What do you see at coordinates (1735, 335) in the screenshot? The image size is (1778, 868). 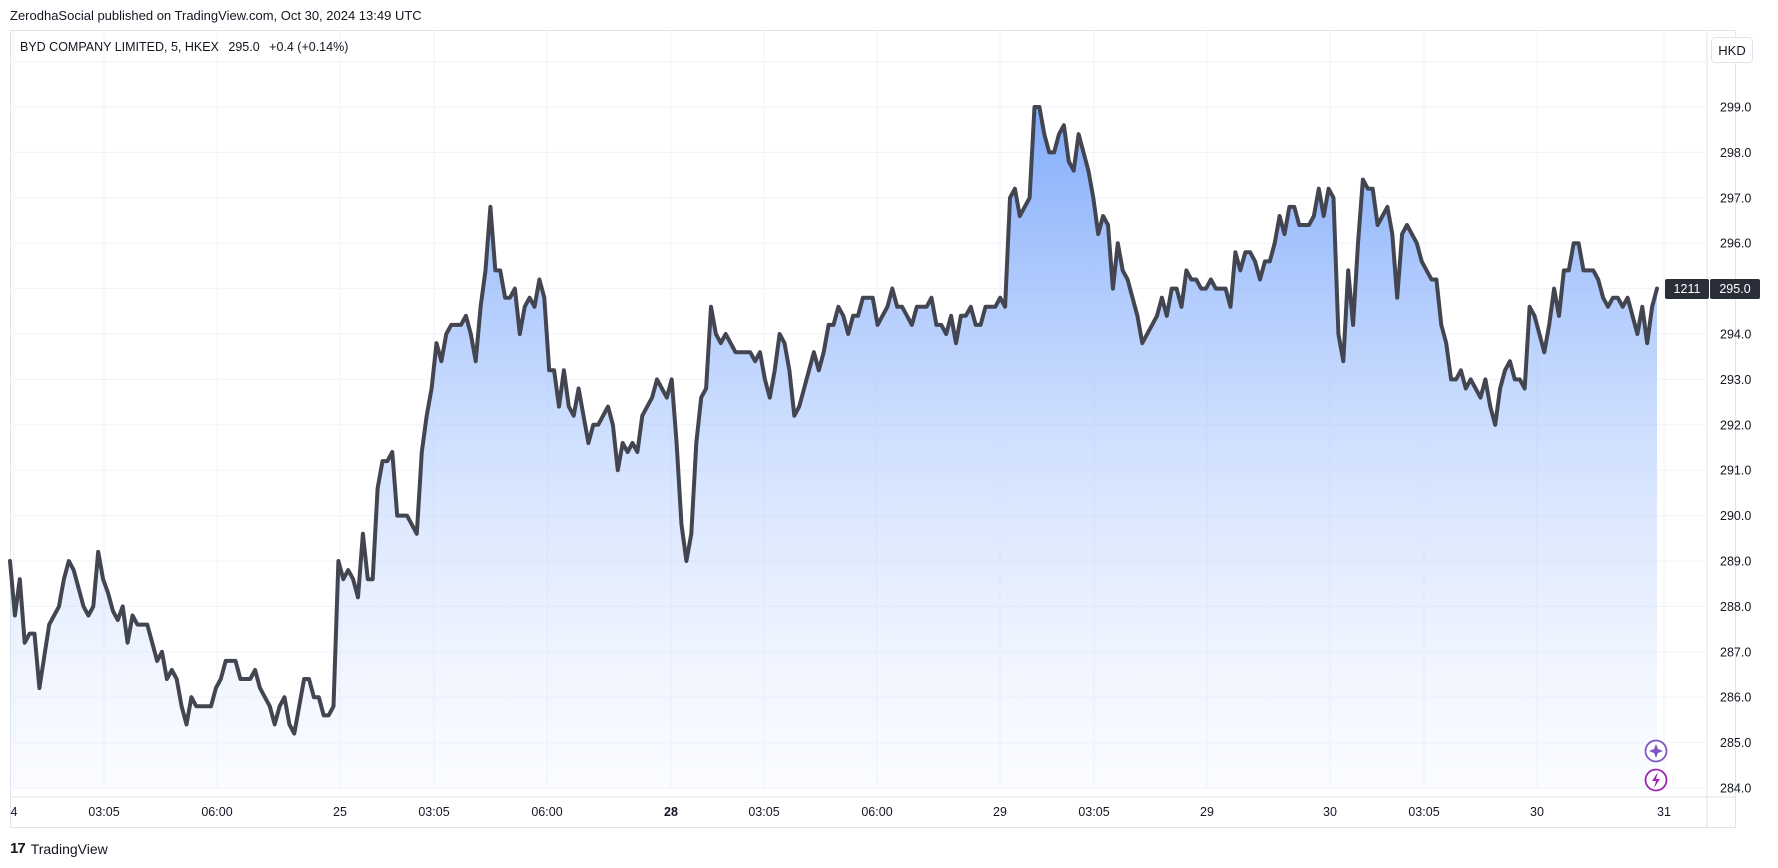 I see `y-tick-label: 294.0` at bounding box center [1735, 335].